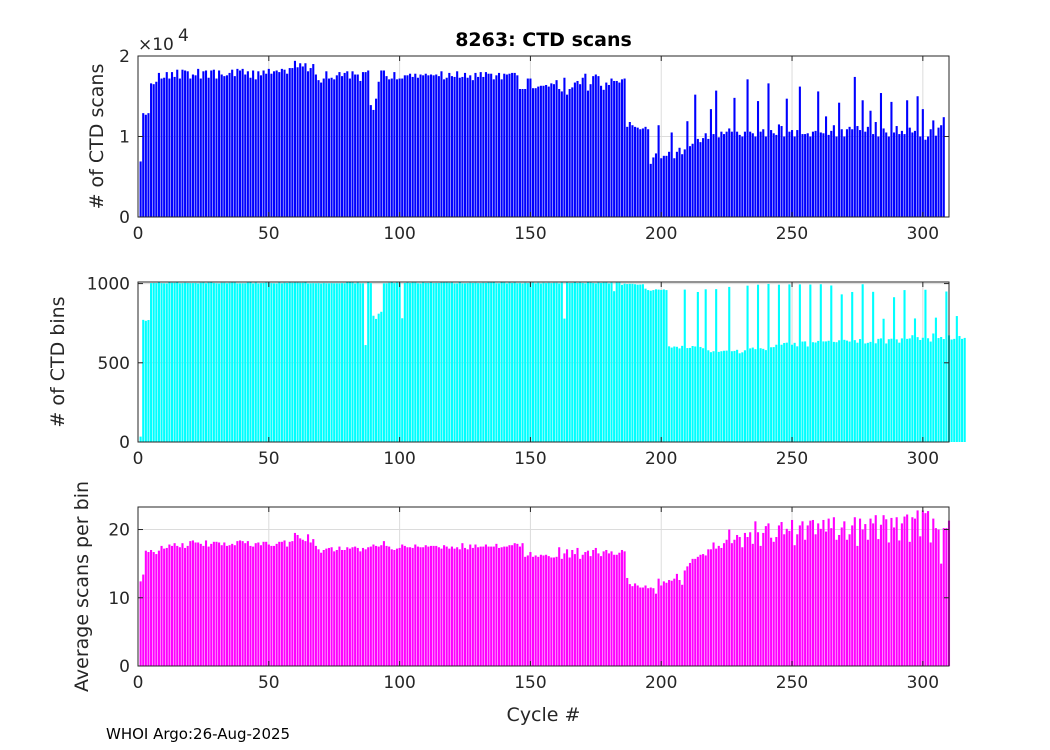  Describe the element at coordinates (156, 45) in the screenshot. I see `y-exponent-label: ×10` at that location.